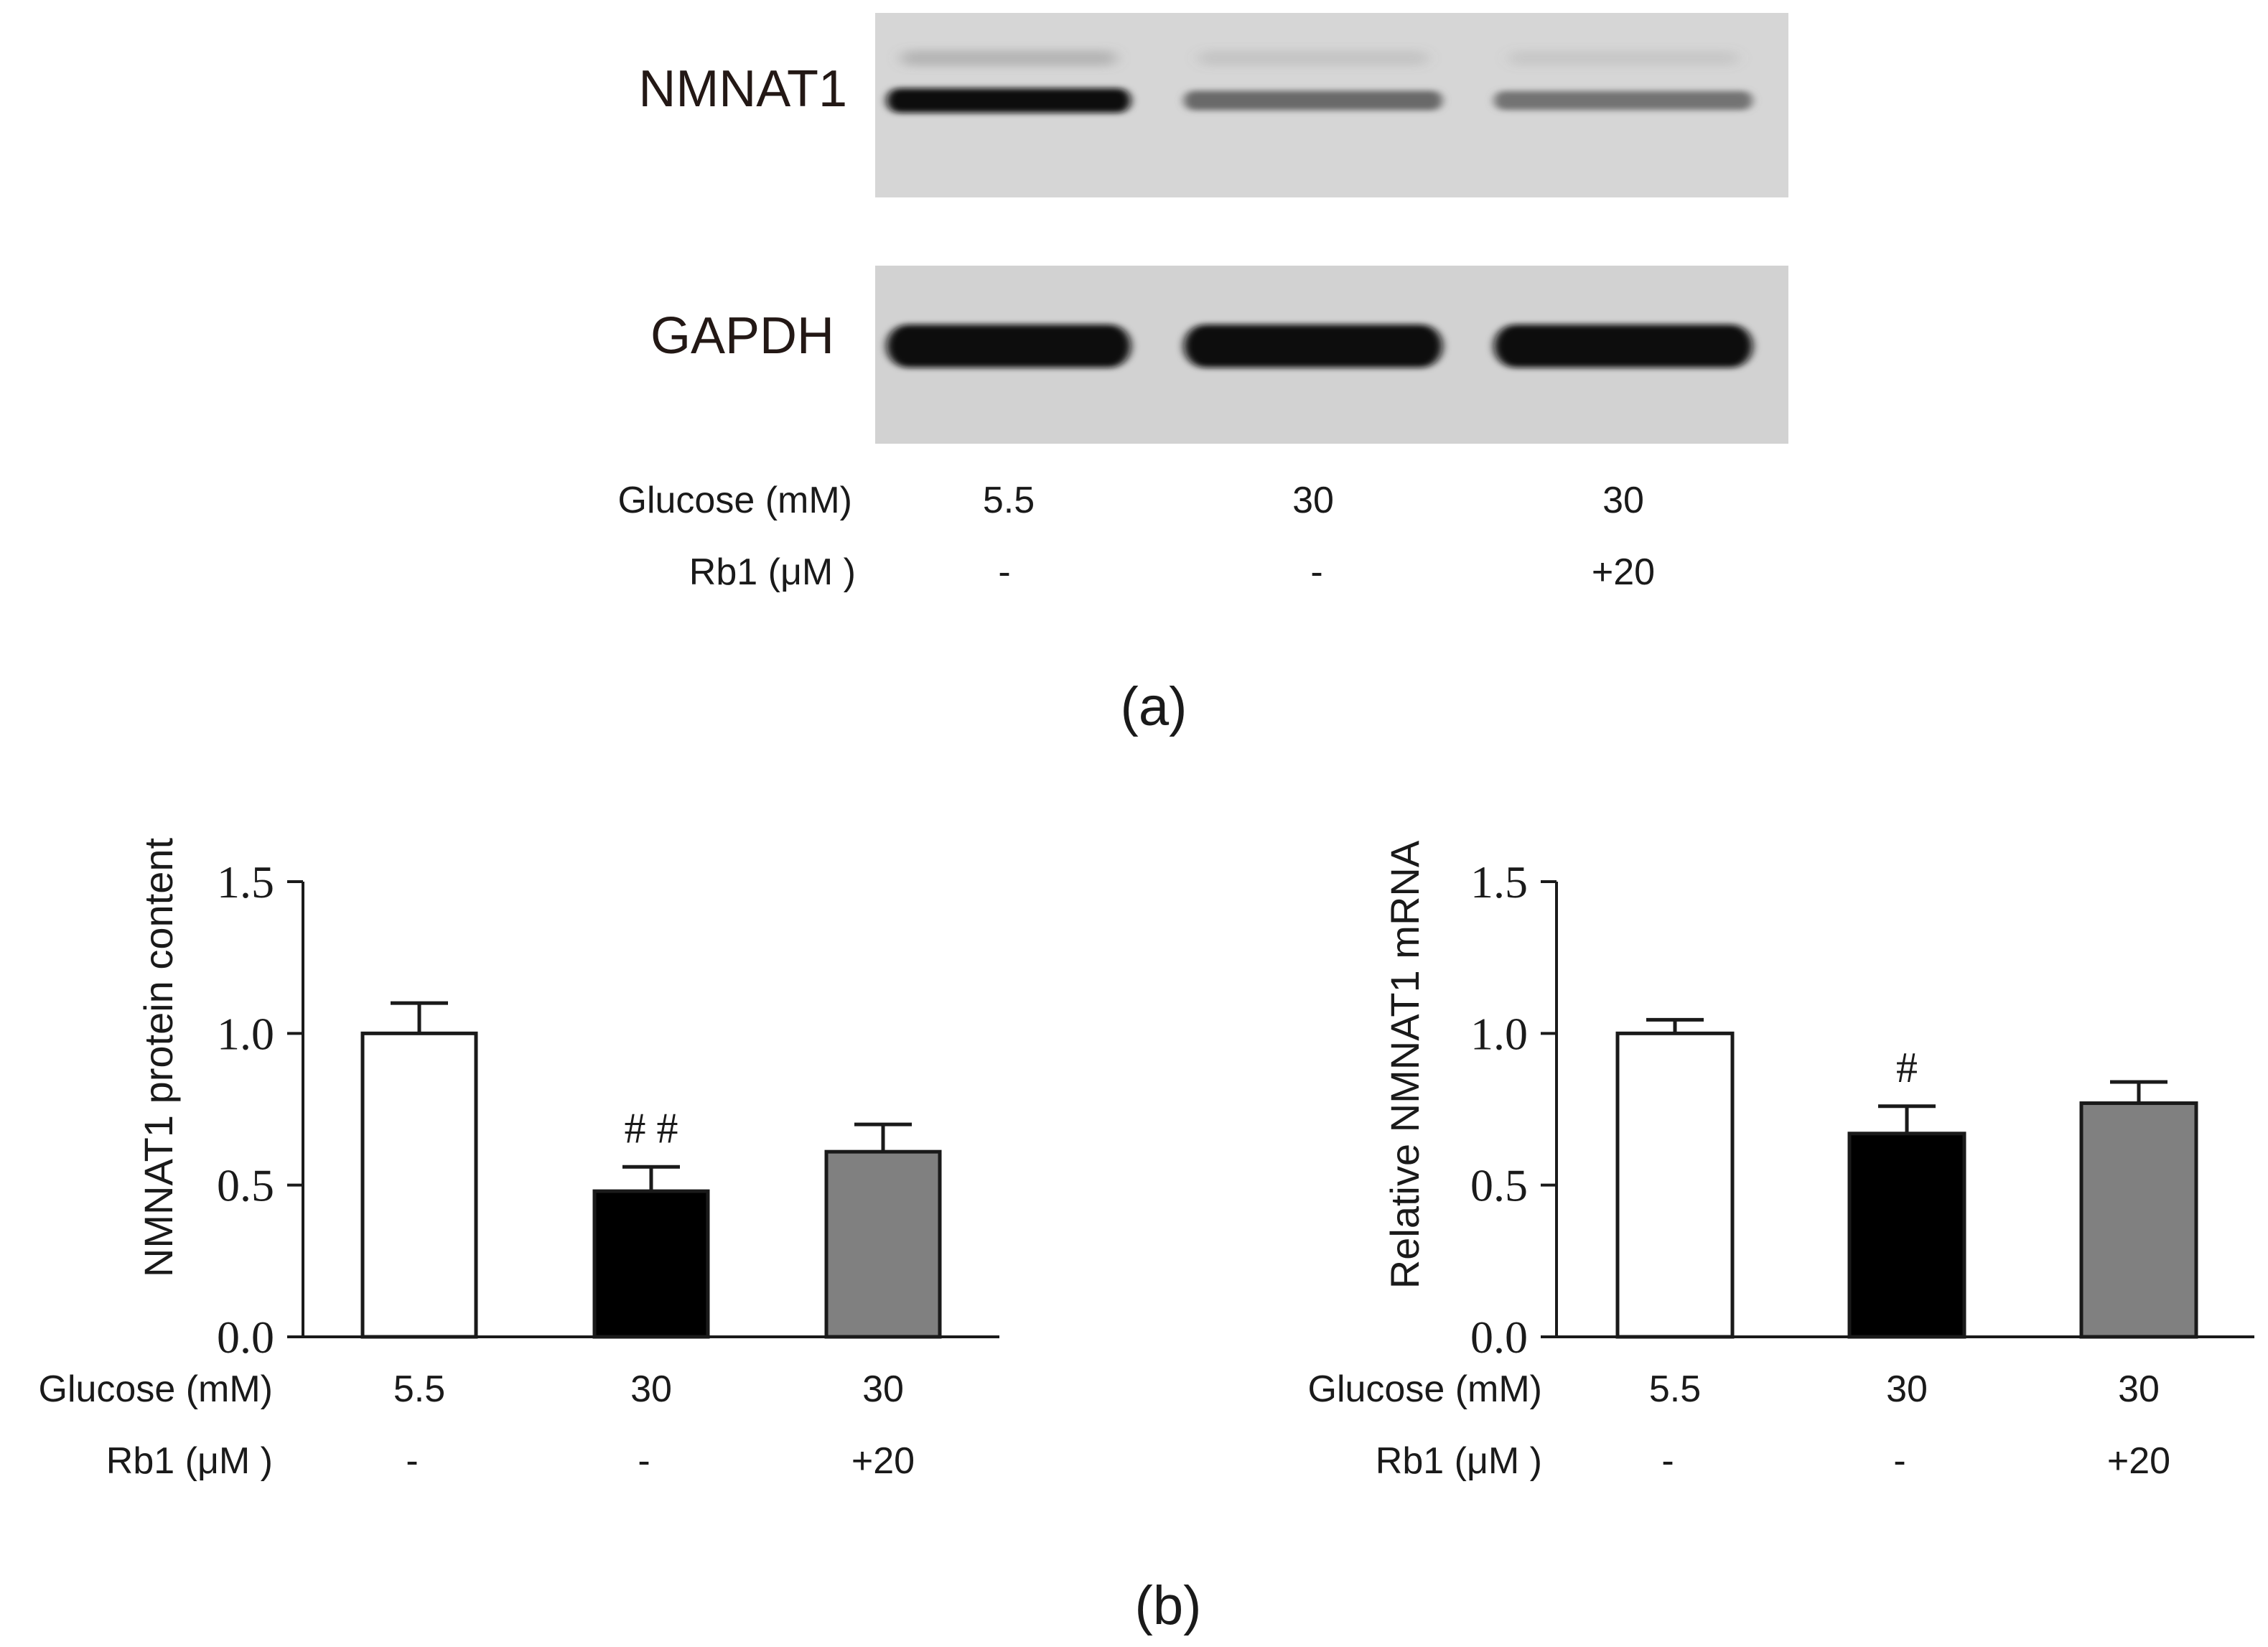 The width and height of the screenshot is (2268, 1647). I want to click on y-axis-title: NMNAT1 protein content, so click(158, 1058).